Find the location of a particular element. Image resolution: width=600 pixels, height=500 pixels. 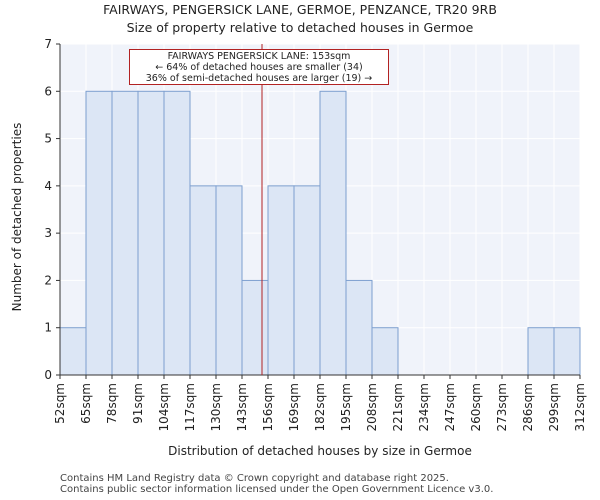

bar-286sqm is located at coordinates (541, 351).